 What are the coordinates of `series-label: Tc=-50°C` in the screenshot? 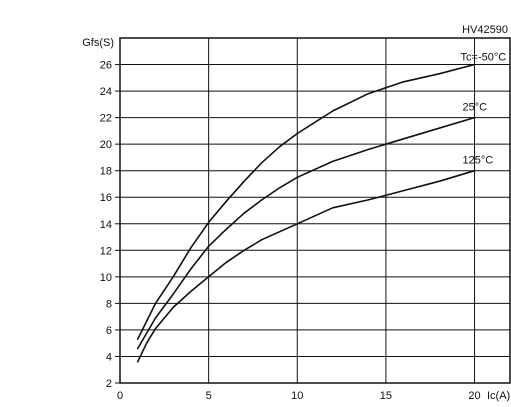 It's located at (484, 58).